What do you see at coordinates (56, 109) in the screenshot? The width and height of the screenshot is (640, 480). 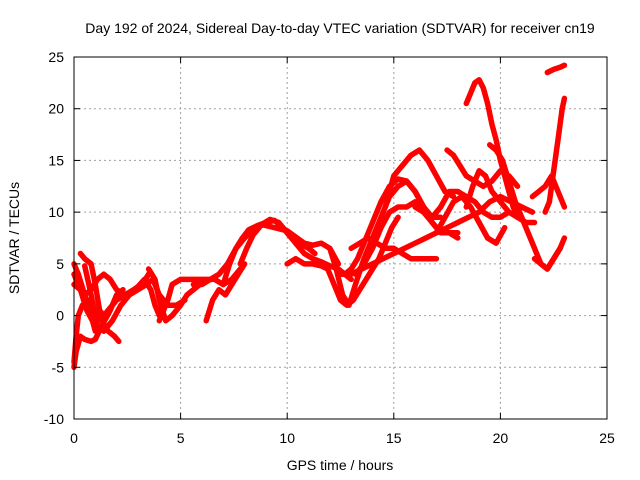 I see `y-tick-label: 20` at bounding box center [56, 109].